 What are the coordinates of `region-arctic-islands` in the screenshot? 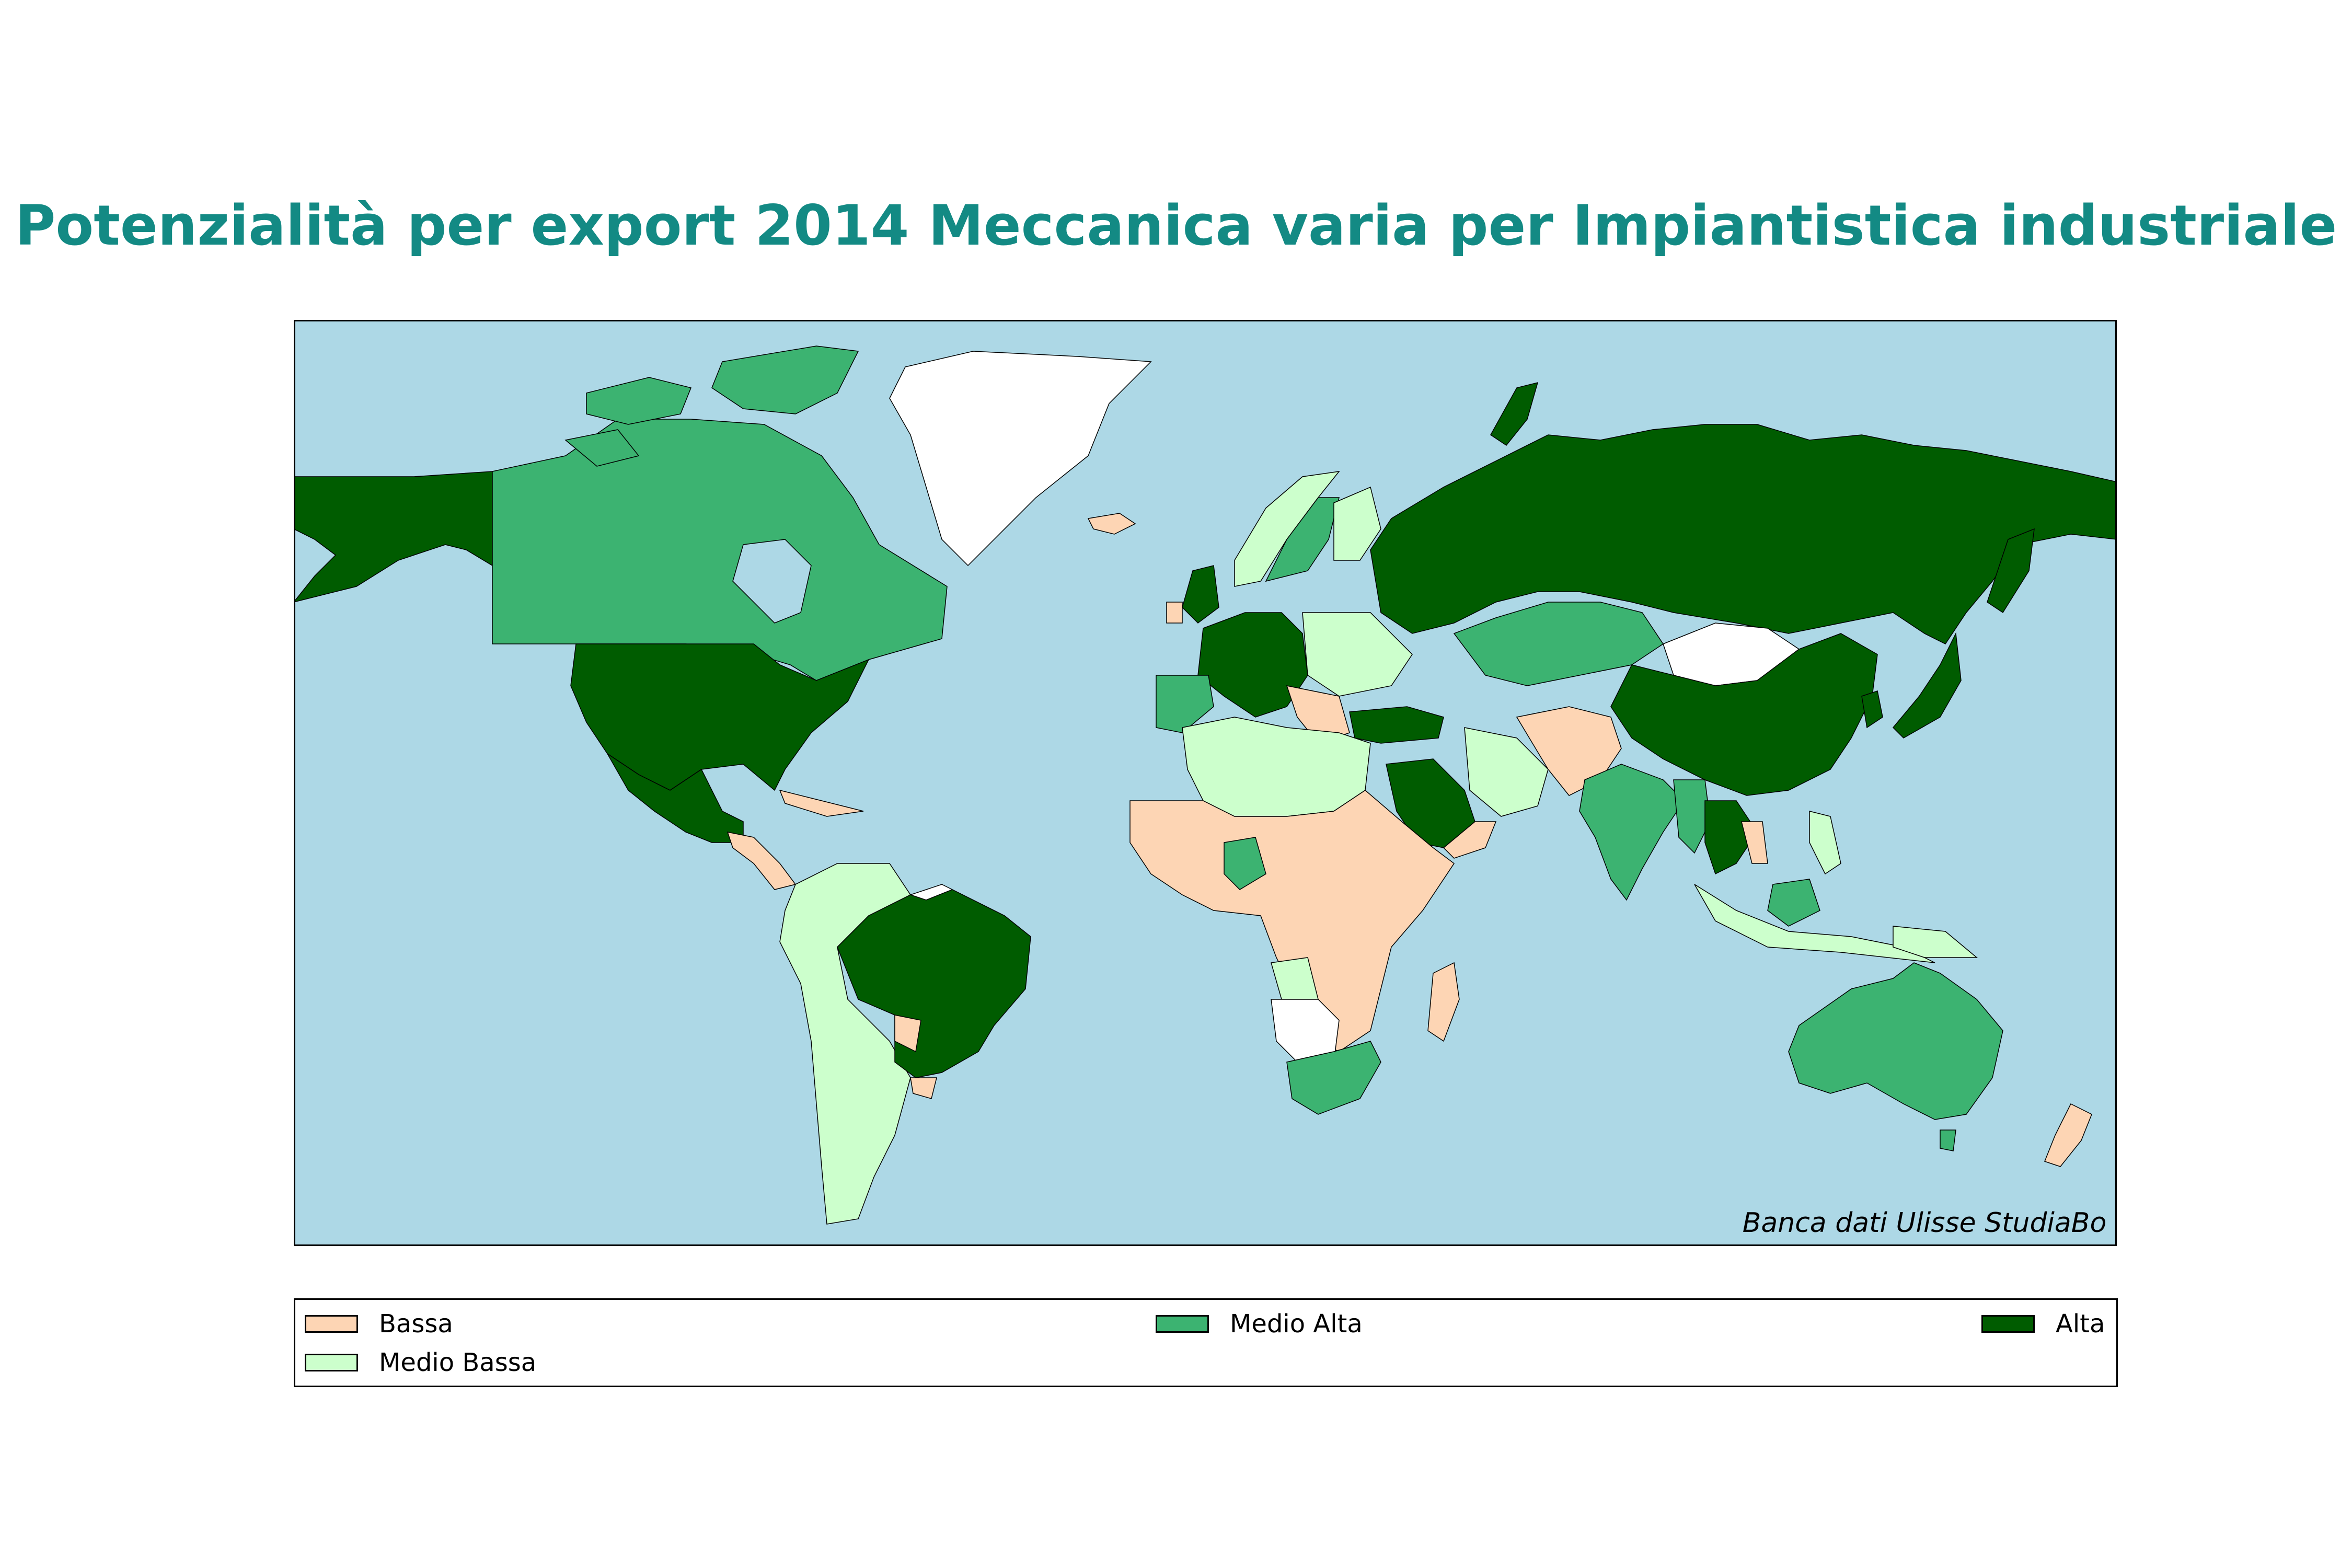 It's located at (785, 379).